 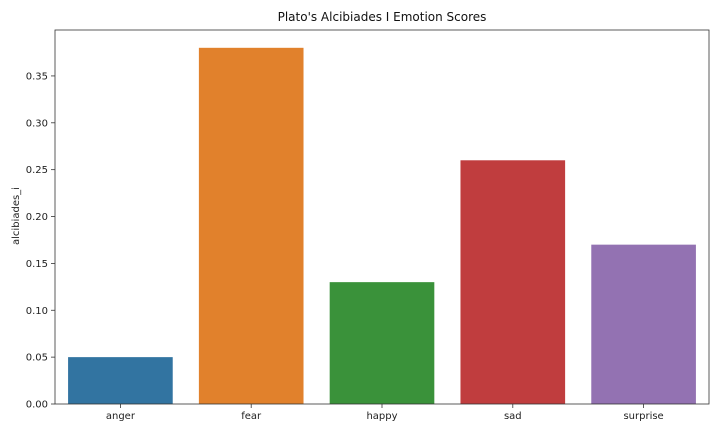 I want to click on y-axis-label: alcibiades_i, so click(x=16, y=216).